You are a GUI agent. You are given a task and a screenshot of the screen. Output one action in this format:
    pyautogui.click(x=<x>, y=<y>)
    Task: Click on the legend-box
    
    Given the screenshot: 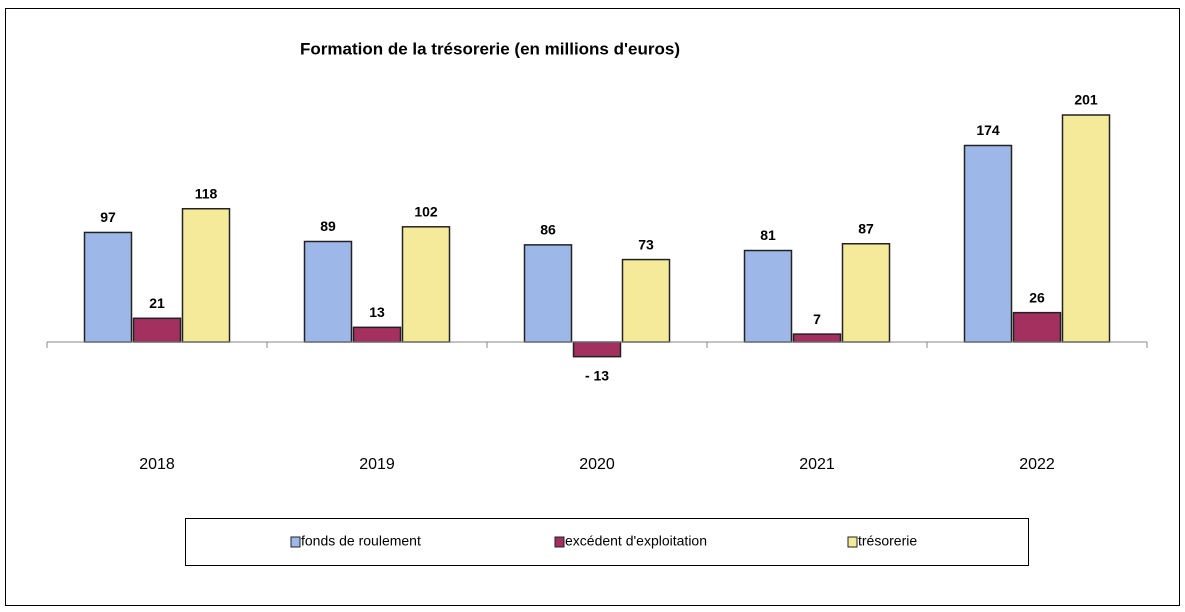 What is the action you would take?
    pyautogui.click(x=607, y=542)
    